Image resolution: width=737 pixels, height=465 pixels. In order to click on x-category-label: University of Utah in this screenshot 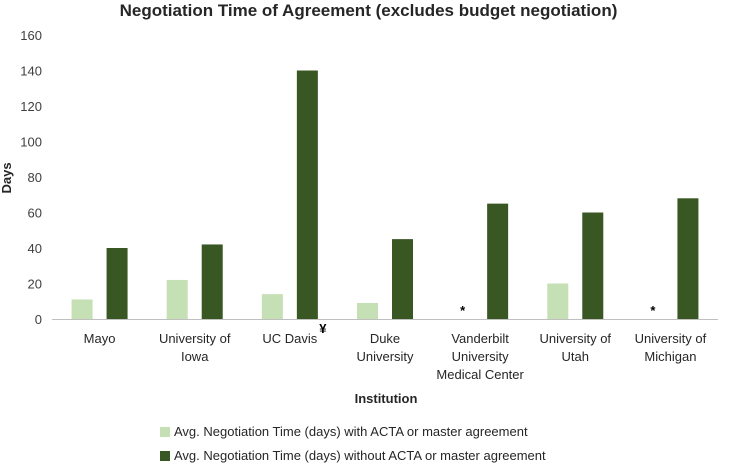, I will do `click(576, 347)`.